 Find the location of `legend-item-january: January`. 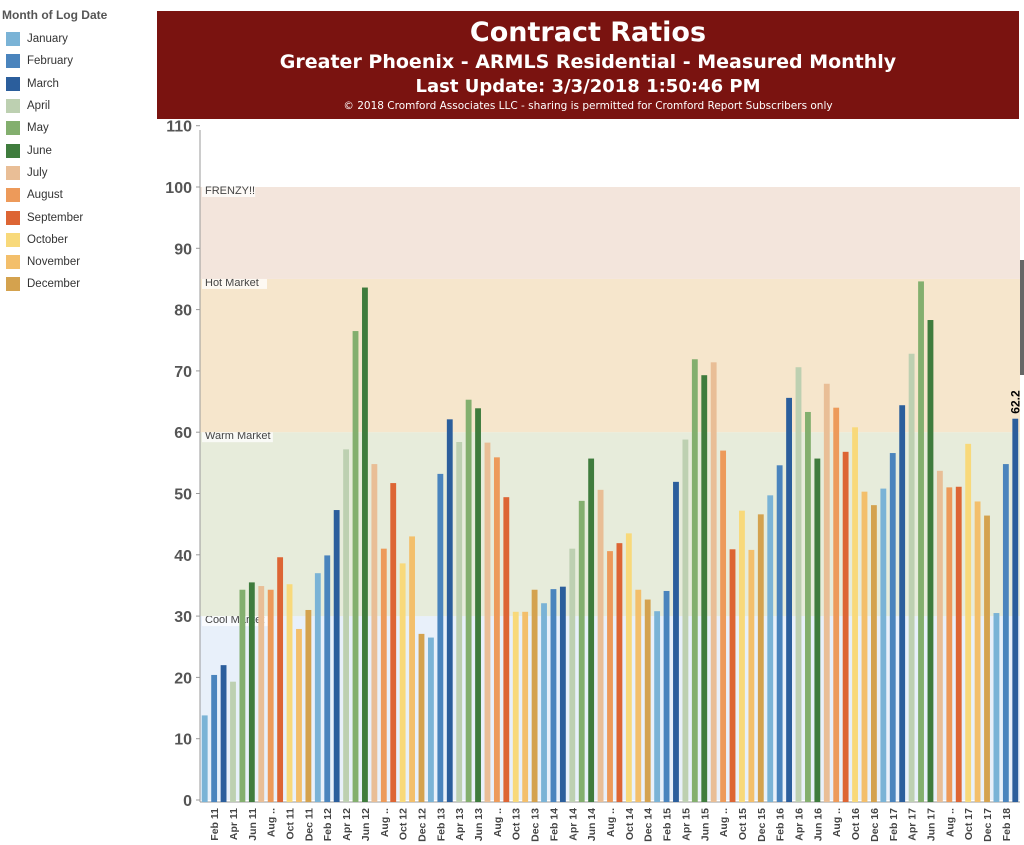

legend-item-january: January is located at coordinates (75, 39).